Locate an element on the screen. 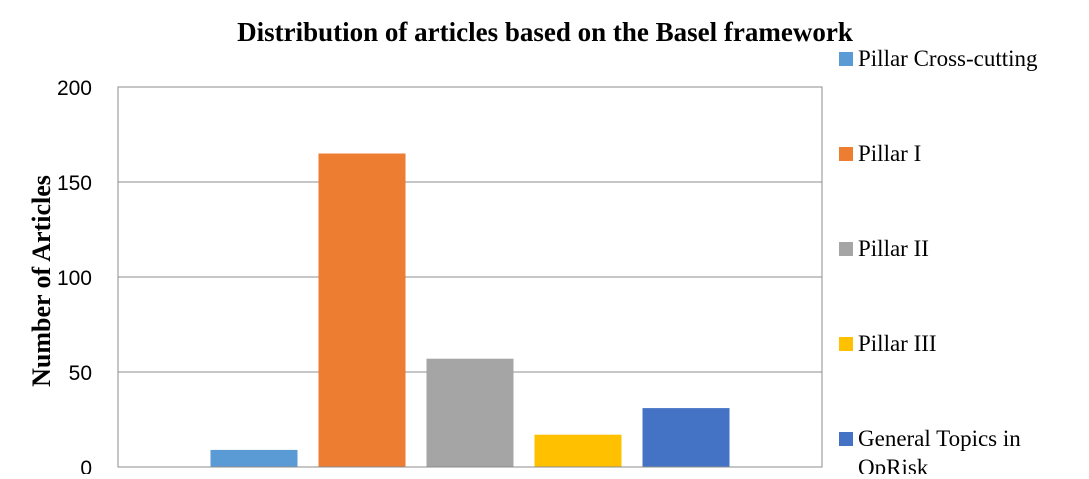 This screenshot has width=1089, height=479. legend-entry-line: General Topics in is located at coordinates (939, 438).